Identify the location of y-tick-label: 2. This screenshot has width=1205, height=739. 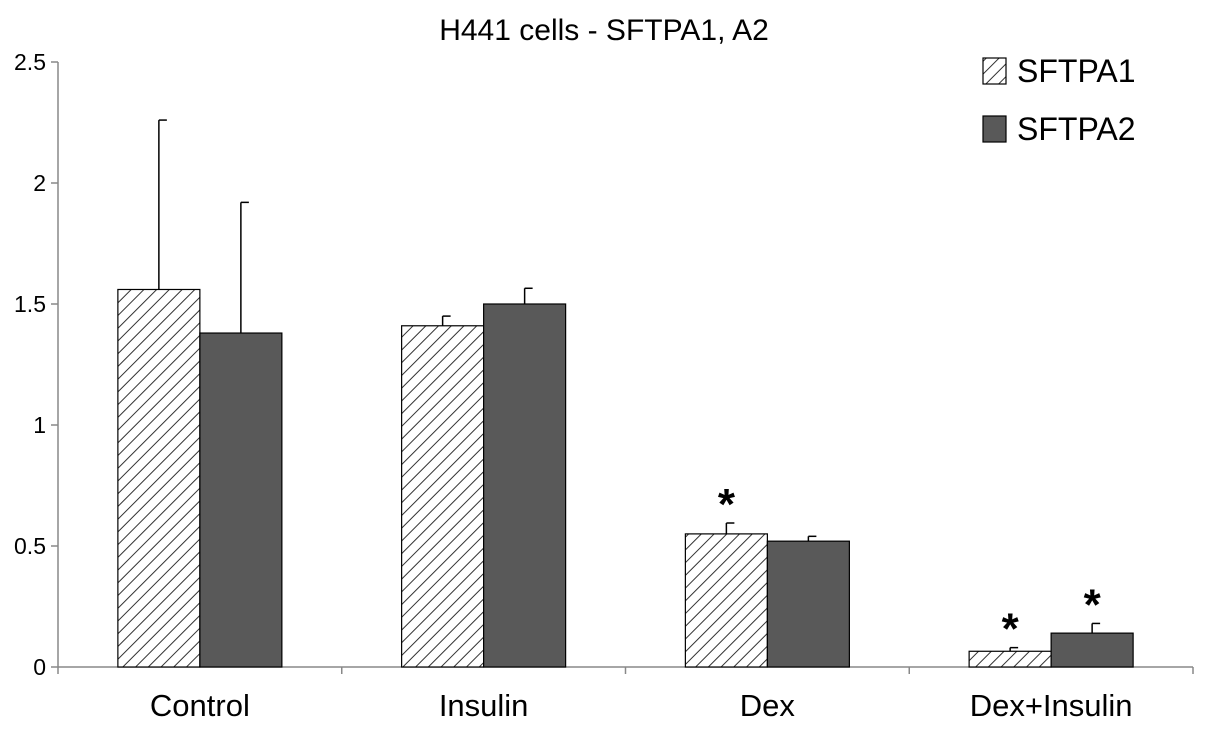
(39, 183).